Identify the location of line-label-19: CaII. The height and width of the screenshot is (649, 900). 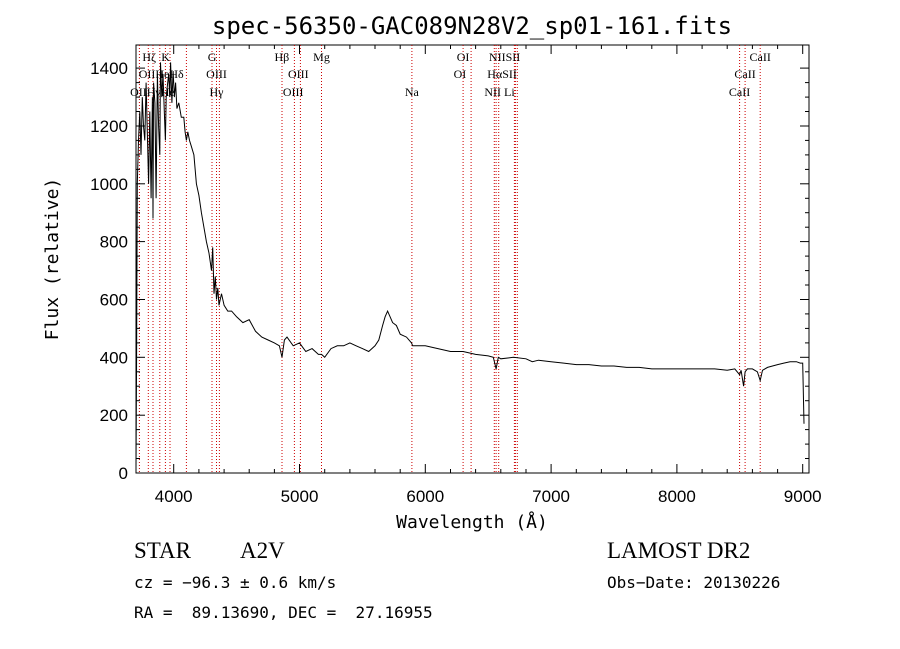
(739, 92).